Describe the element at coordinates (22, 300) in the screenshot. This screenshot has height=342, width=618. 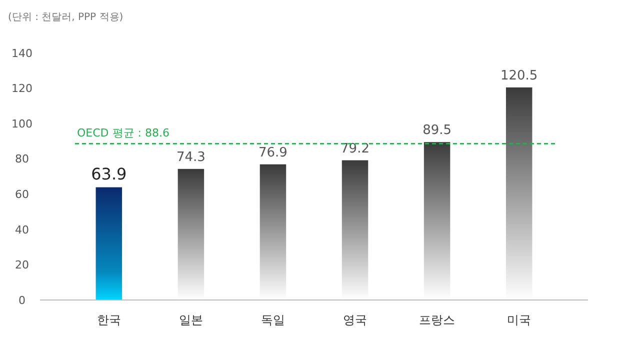
I see `y-tick-label: 0` at that location.